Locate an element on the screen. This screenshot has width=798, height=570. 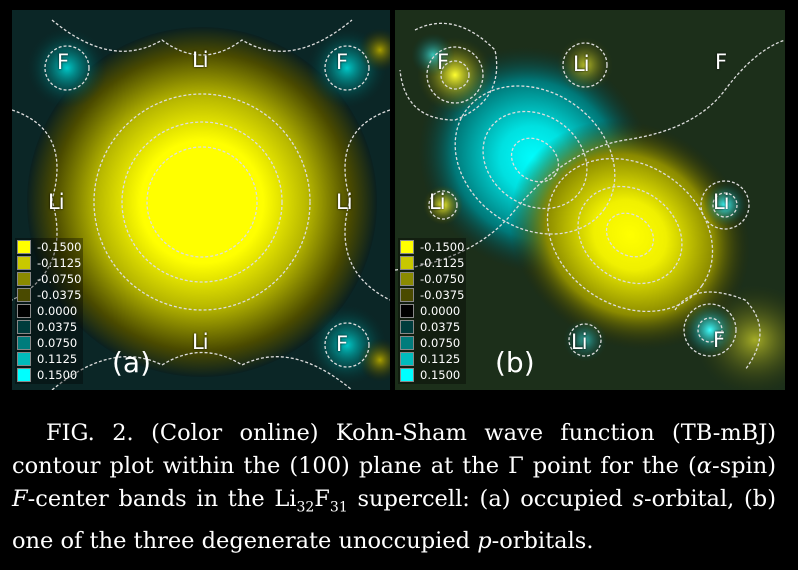
caption-text: -orbitals. is located at coordinates (542, 540).